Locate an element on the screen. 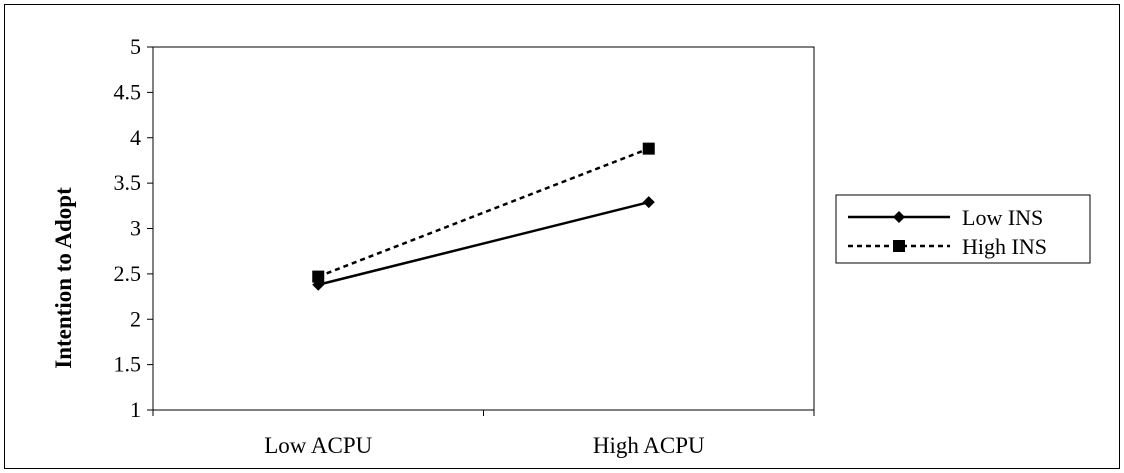 The image size is (1124, 473). legend-entry: High INS is located at coordinates (947, 246).